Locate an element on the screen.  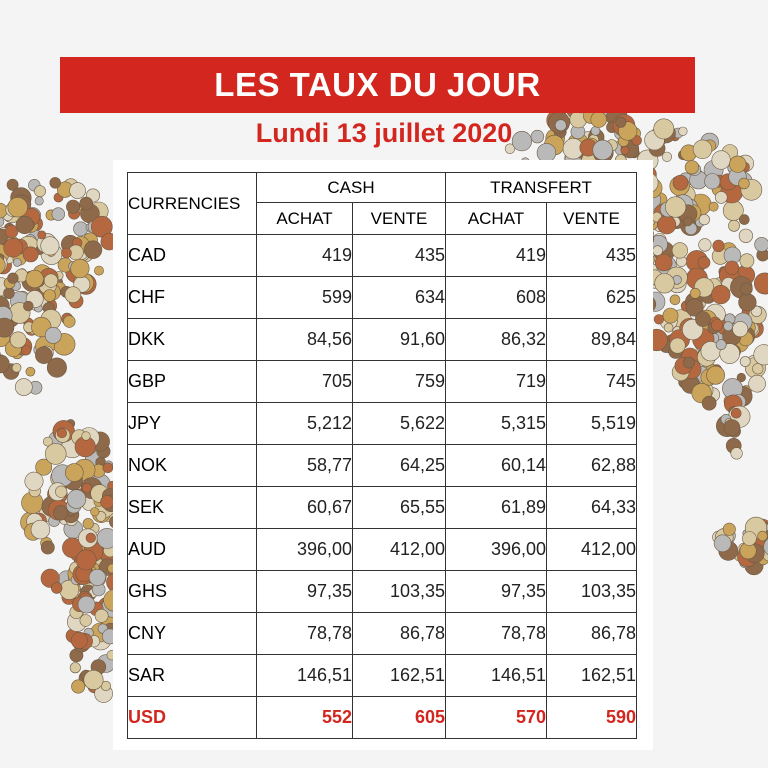
transfert-header: TRANSFERT is located at coordinates (541, 187).